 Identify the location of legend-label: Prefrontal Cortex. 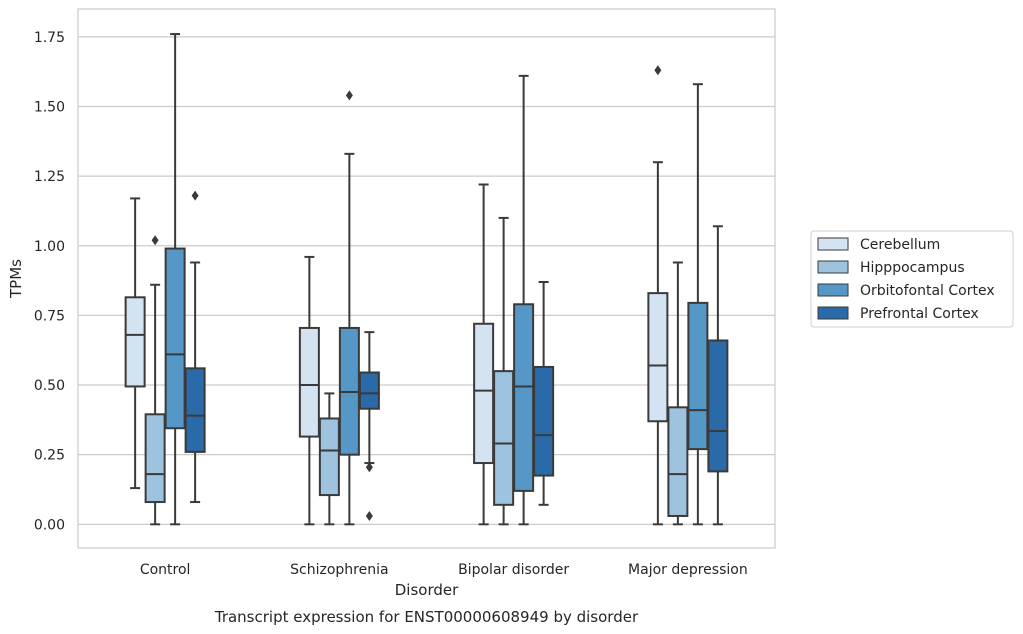
(919, 314).